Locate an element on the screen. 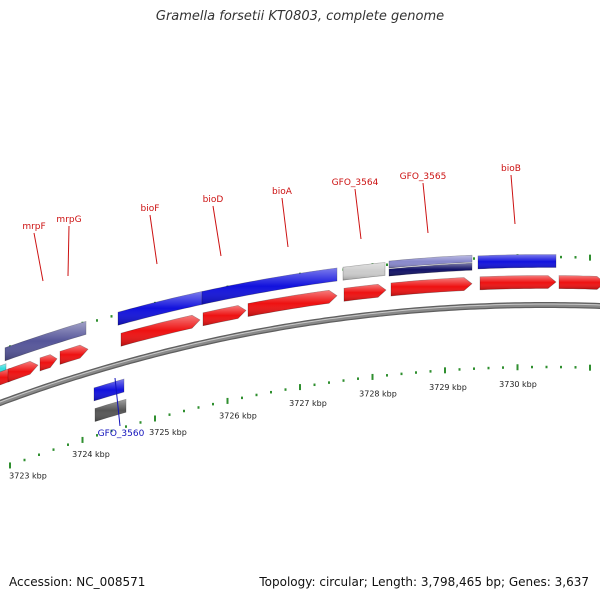 The height and width of the screenshot is (600, 600). gene-label: mrpF is located at coordinates (33, 227).